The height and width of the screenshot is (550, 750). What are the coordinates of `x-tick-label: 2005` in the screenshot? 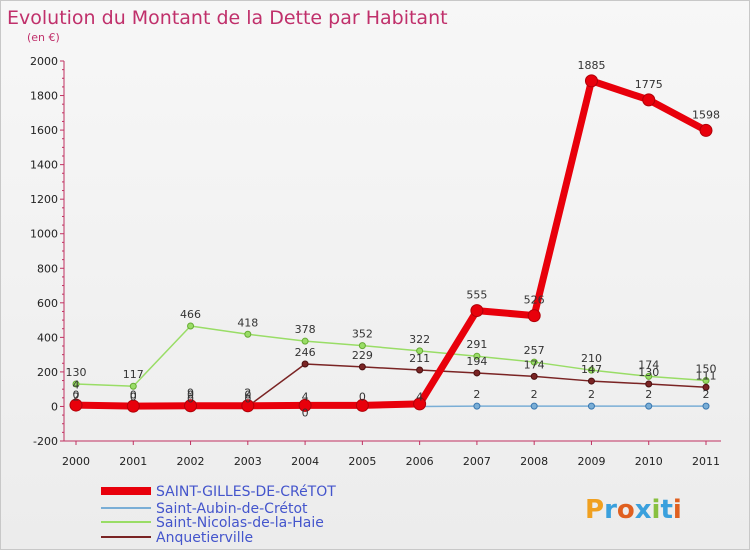 It's located at (362, 461).